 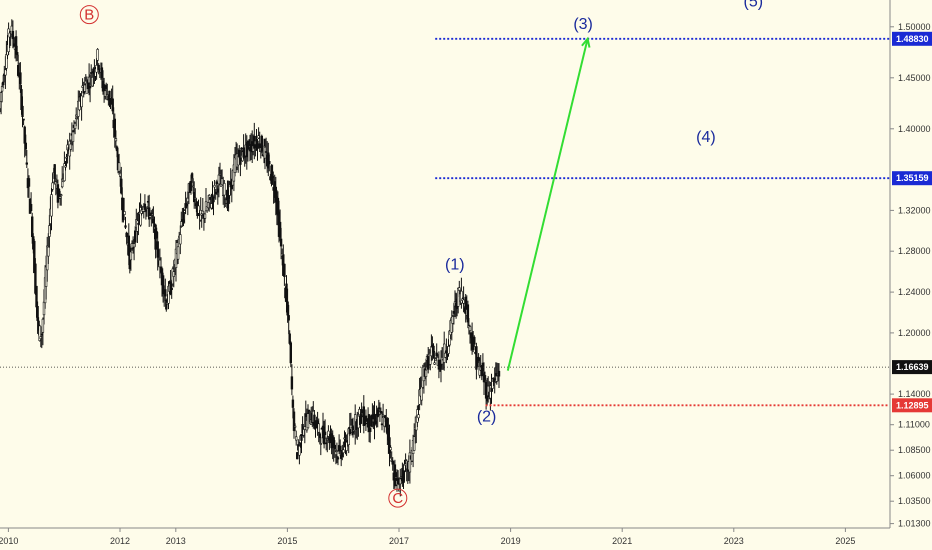 I want to click on x-tick-label: 2023, so click(x=734, y=541).